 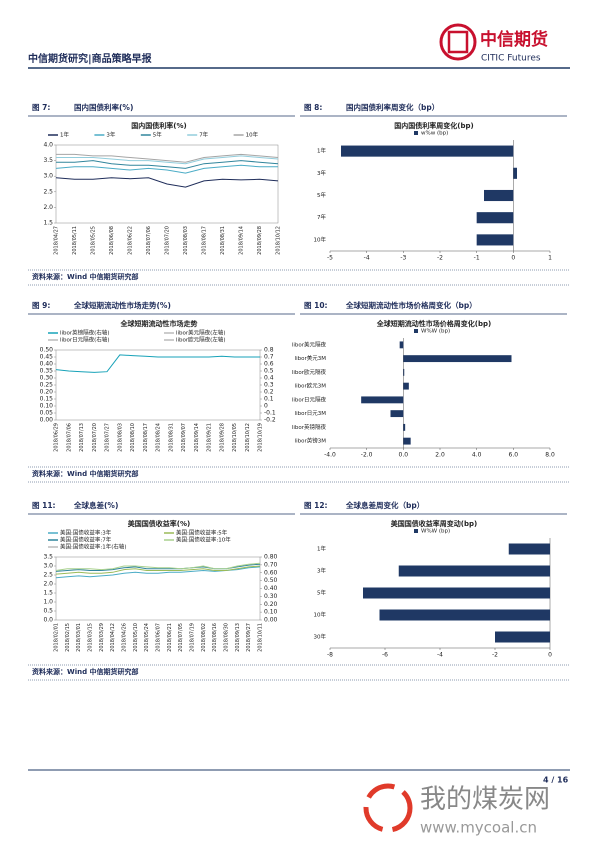 What do you see at coordinates (311, 358) in the screenshot?
I see `category-label: libor美元3M` at bounding box center [311, 358].